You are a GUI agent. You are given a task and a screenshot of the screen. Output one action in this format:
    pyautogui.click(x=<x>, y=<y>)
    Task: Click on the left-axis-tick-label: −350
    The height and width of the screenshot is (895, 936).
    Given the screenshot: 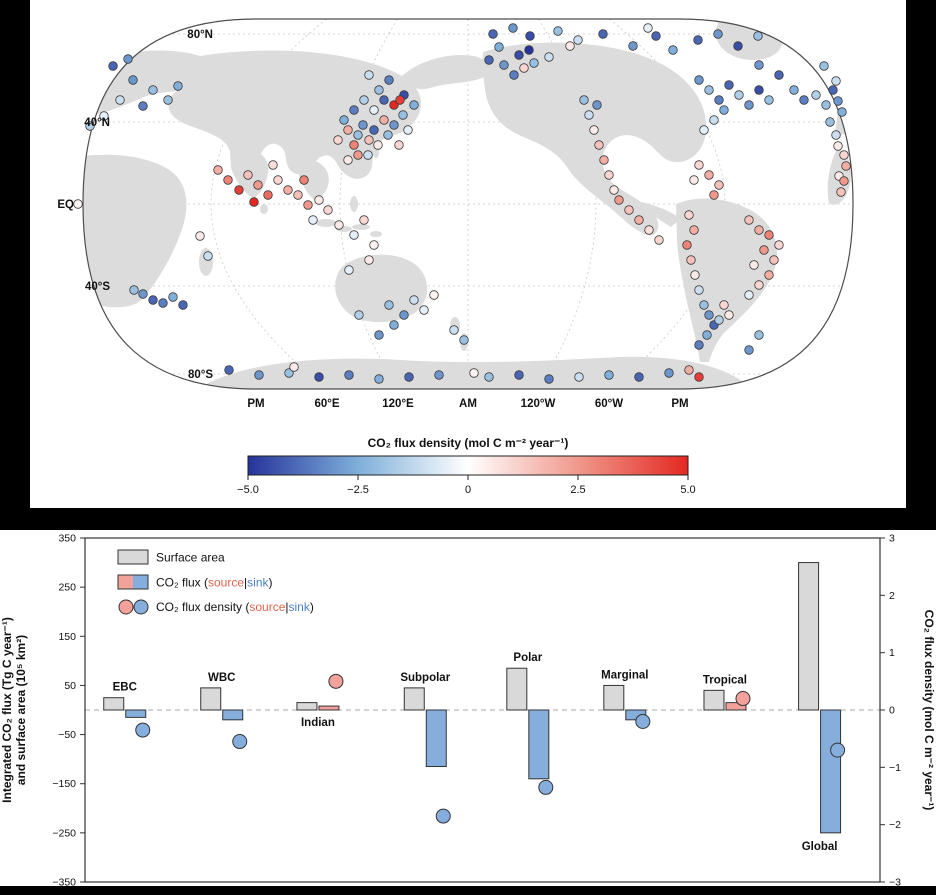 What is the action you would take?
    pyautogui.click(x=64, y=882)
    